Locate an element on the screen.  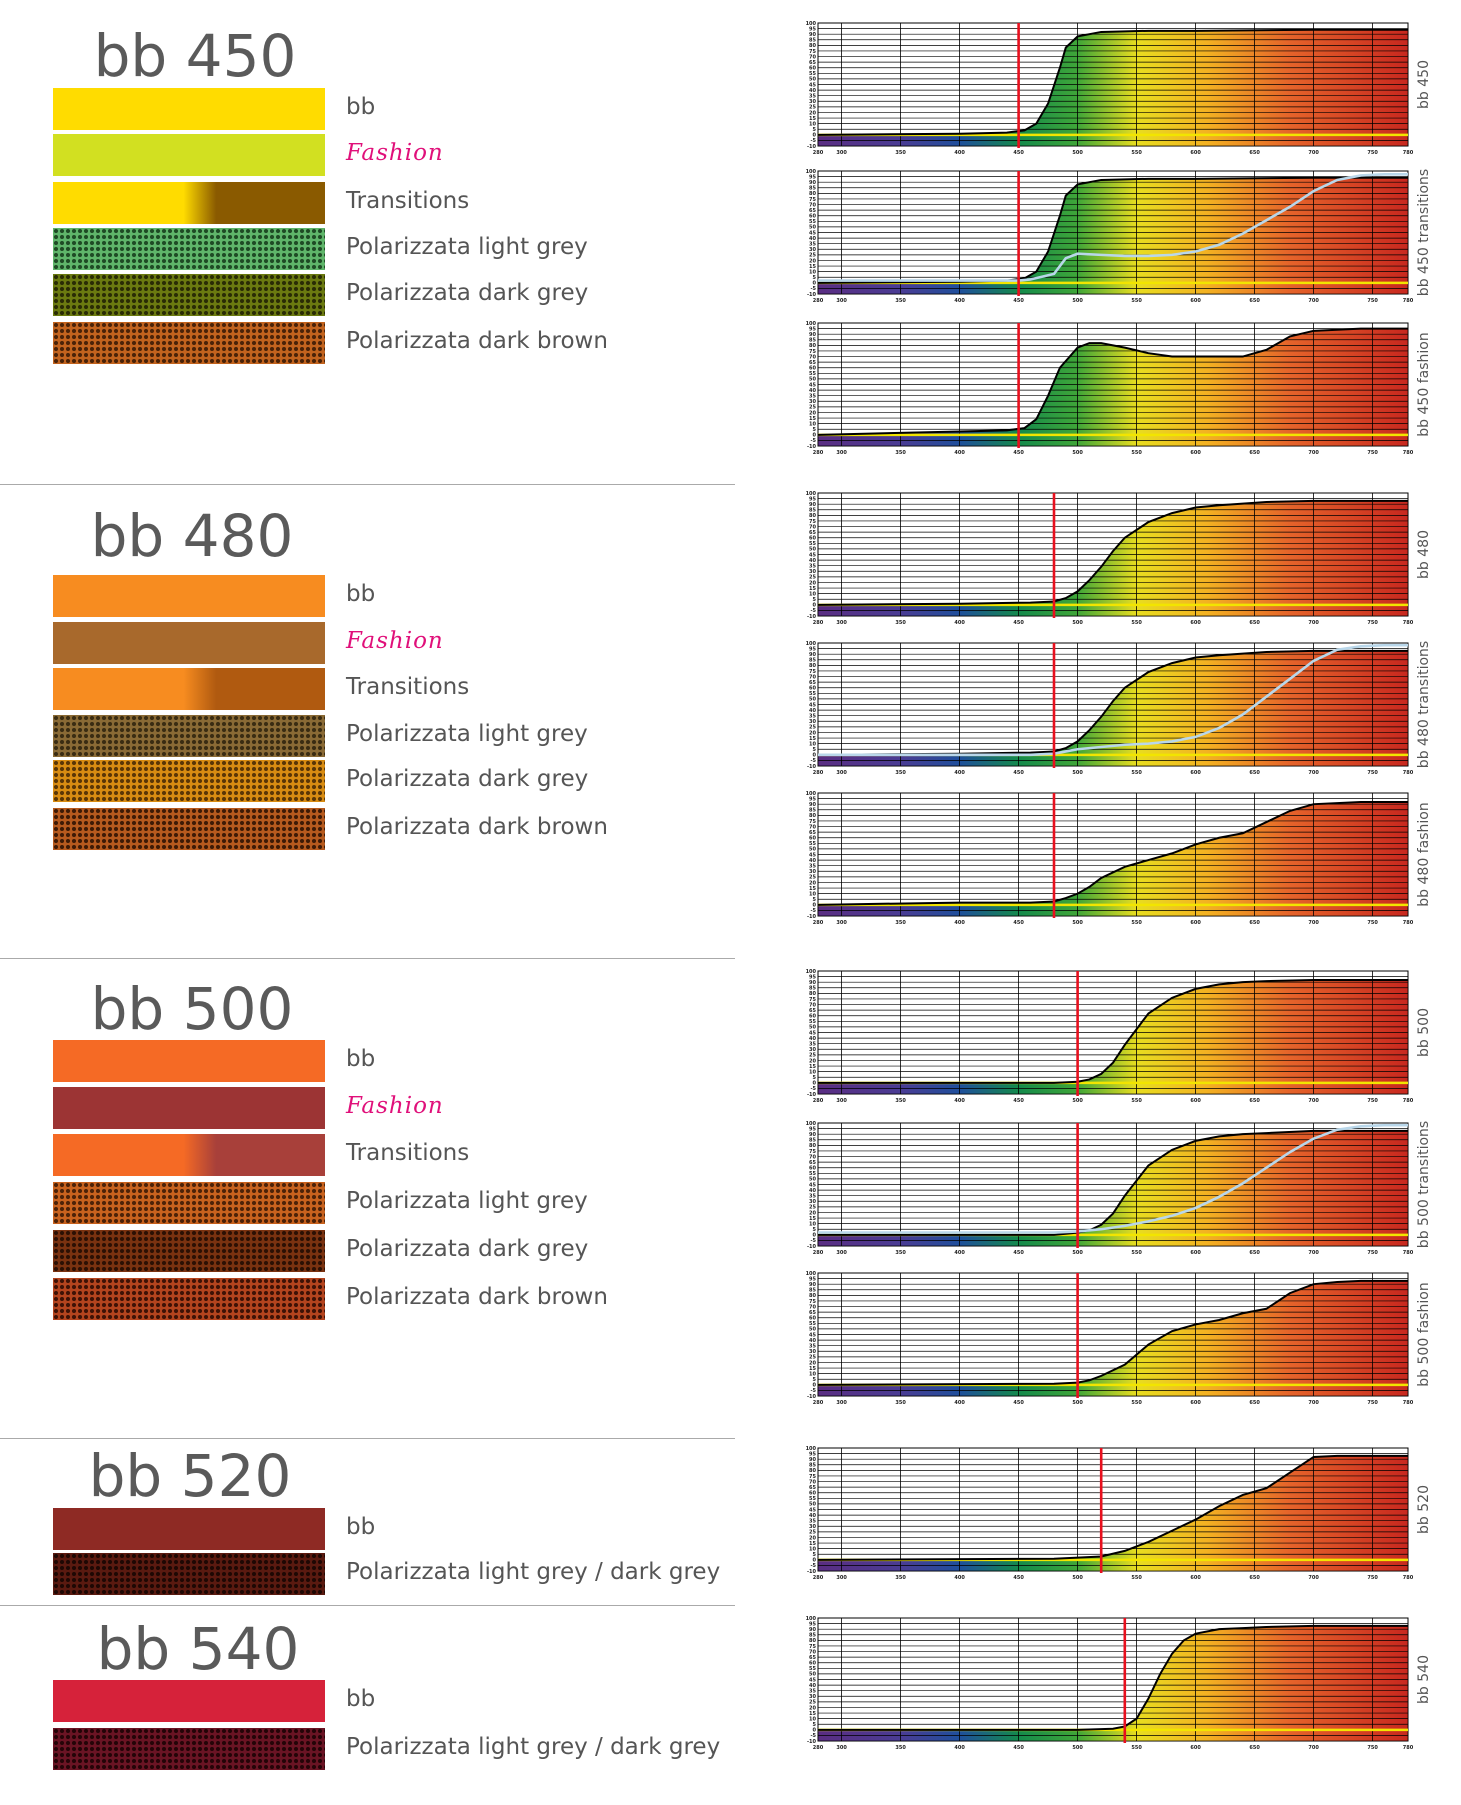
spectrum-fill-area is located at coordinates (1113, 235).